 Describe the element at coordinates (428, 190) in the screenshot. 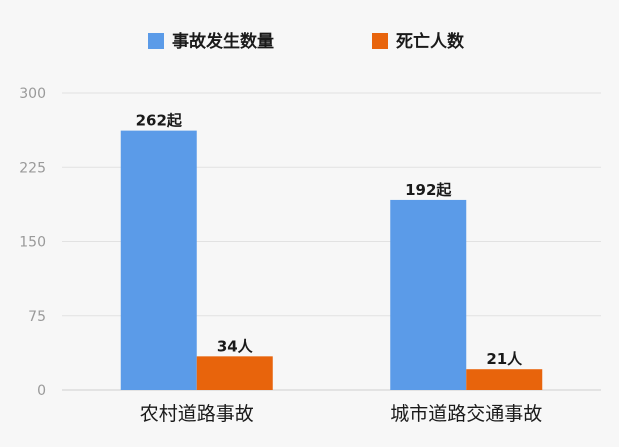

I see `data-label-1-0: 192起` at that location.